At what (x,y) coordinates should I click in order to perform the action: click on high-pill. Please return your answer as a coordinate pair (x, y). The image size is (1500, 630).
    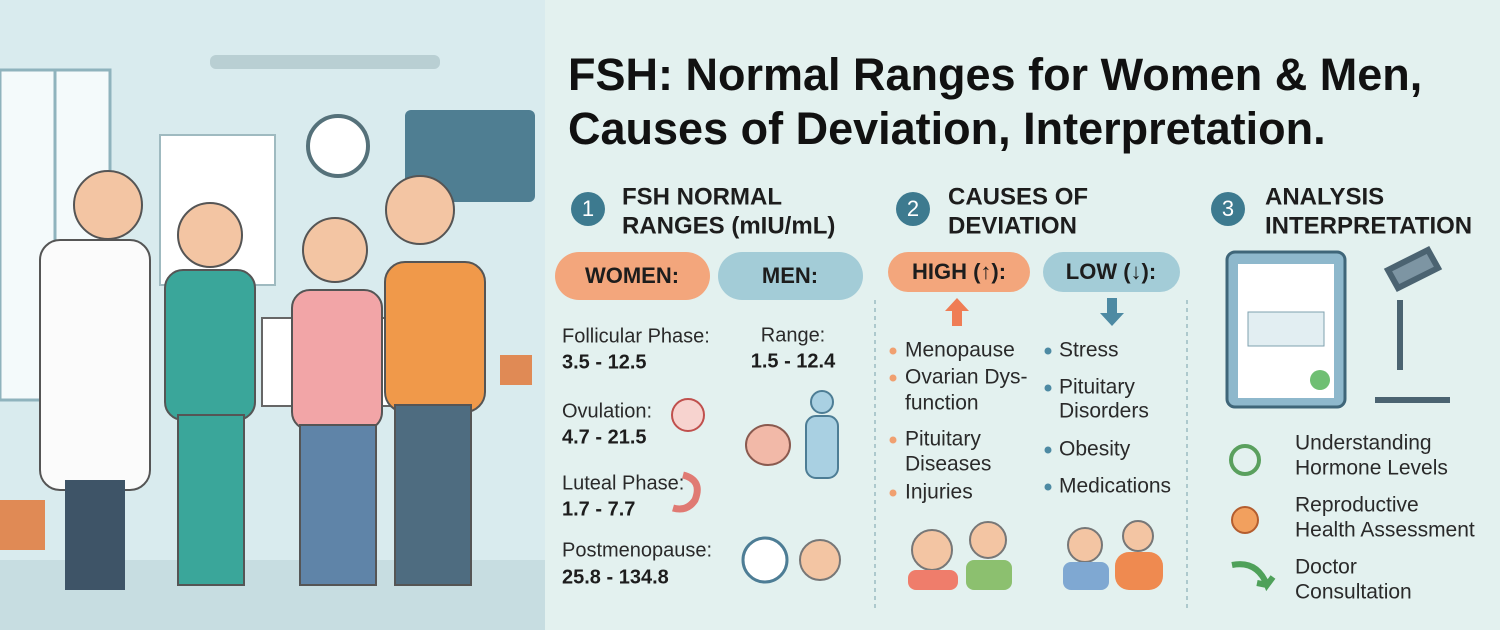
    Looking at the image, I should click on (959, 272).